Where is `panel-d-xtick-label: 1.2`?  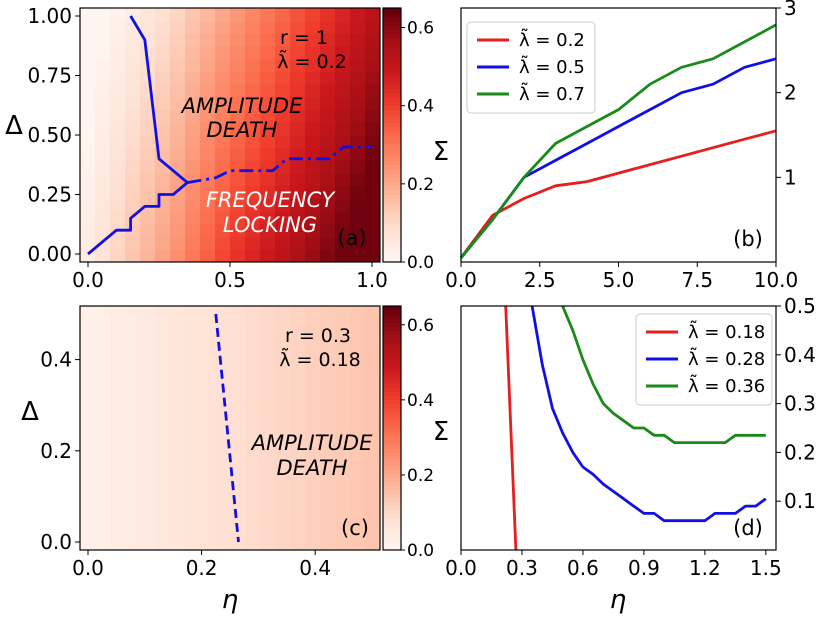 panel-d-xtick-label: 1.2 is located at coordinates (705, 568).